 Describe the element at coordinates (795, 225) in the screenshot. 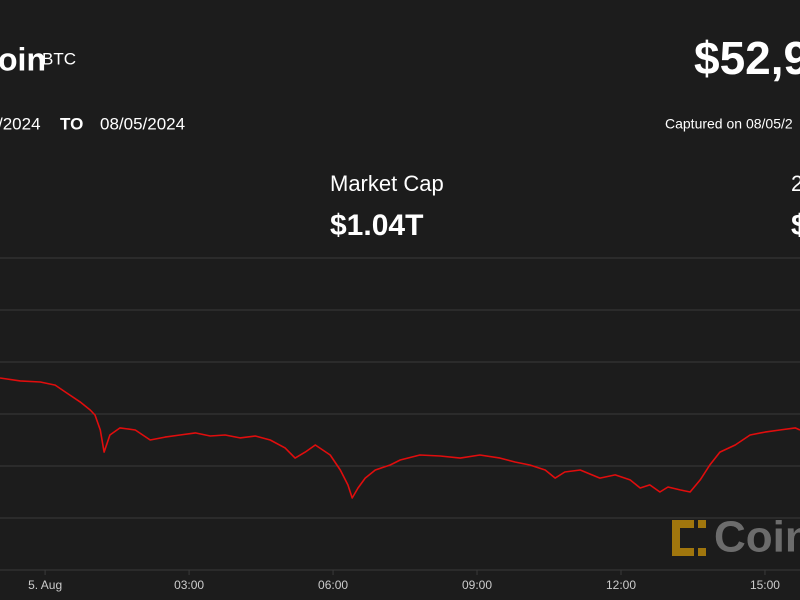

I see `stat-value: $` at that location.